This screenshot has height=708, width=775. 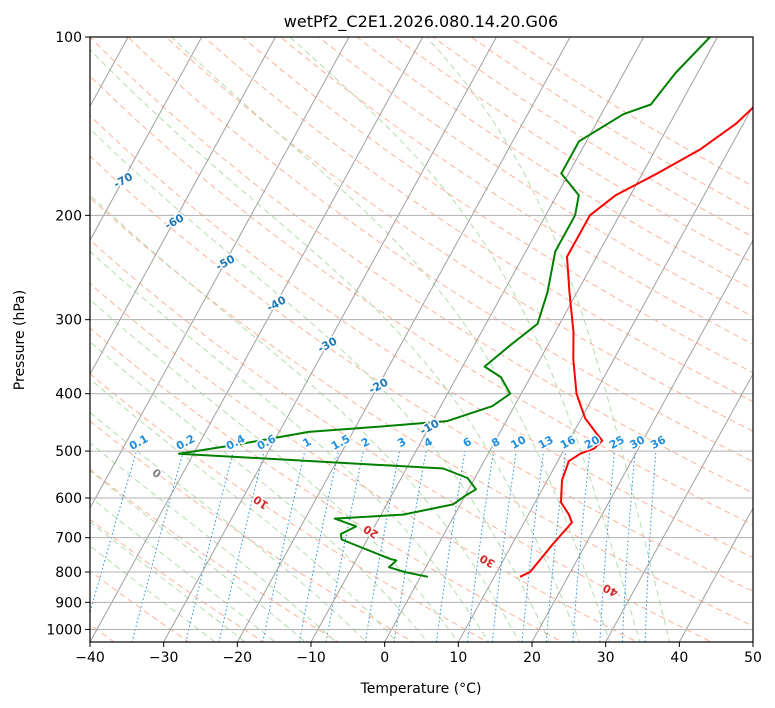 What do you see at coordinates (90, 658) in the screenshot?
I see `x-tick-label: −40` at bounding box center [90, 658].